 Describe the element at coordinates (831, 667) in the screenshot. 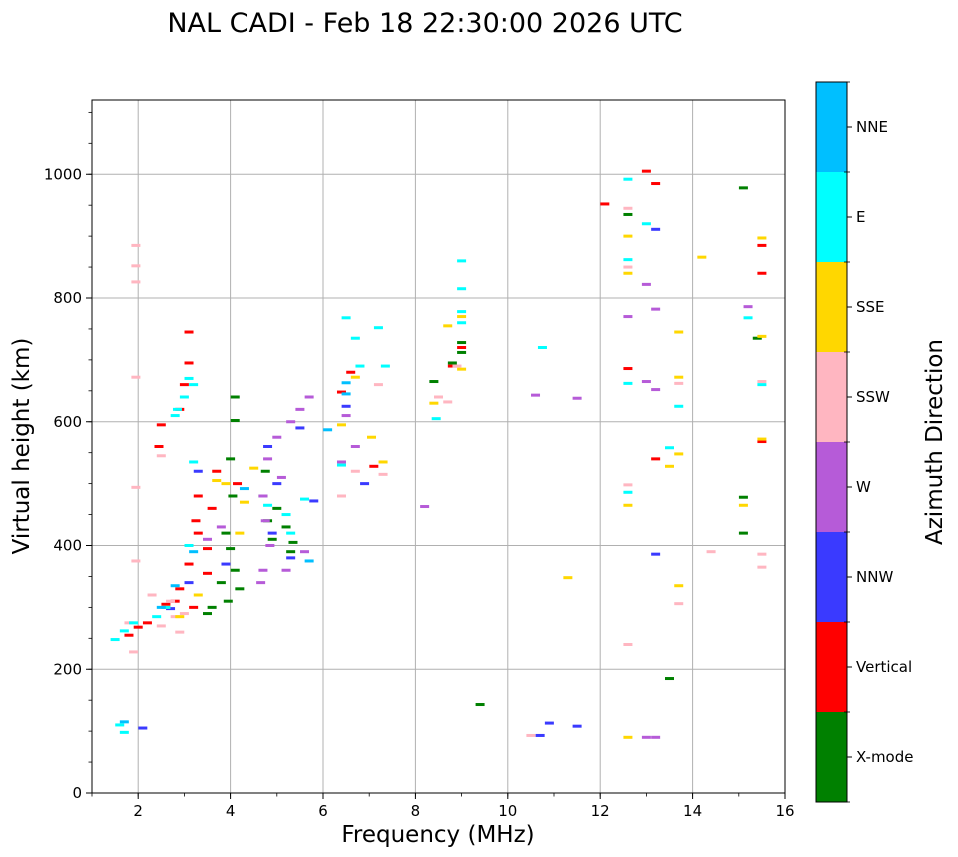

I see `colorbar-swatch-vertical` at that location.